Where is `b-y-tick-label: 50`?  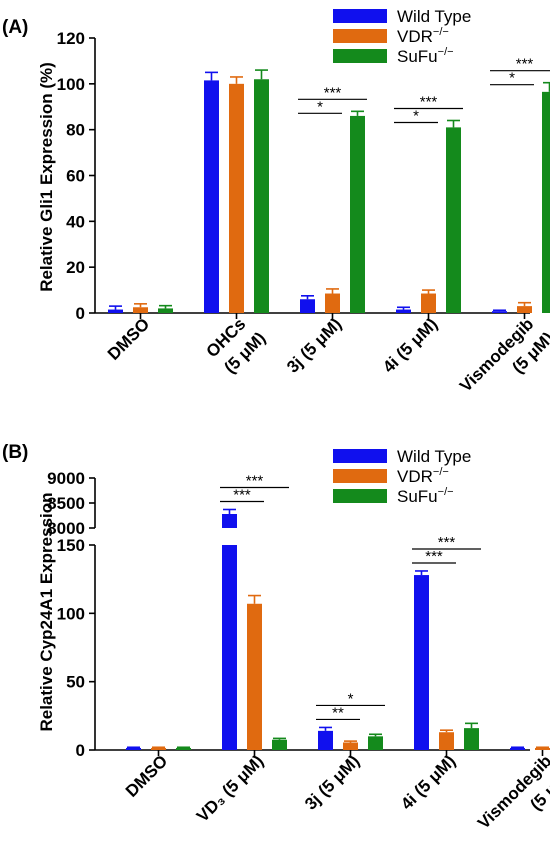 b-y-tick-label: 50 is located at coordinates (75, 682).